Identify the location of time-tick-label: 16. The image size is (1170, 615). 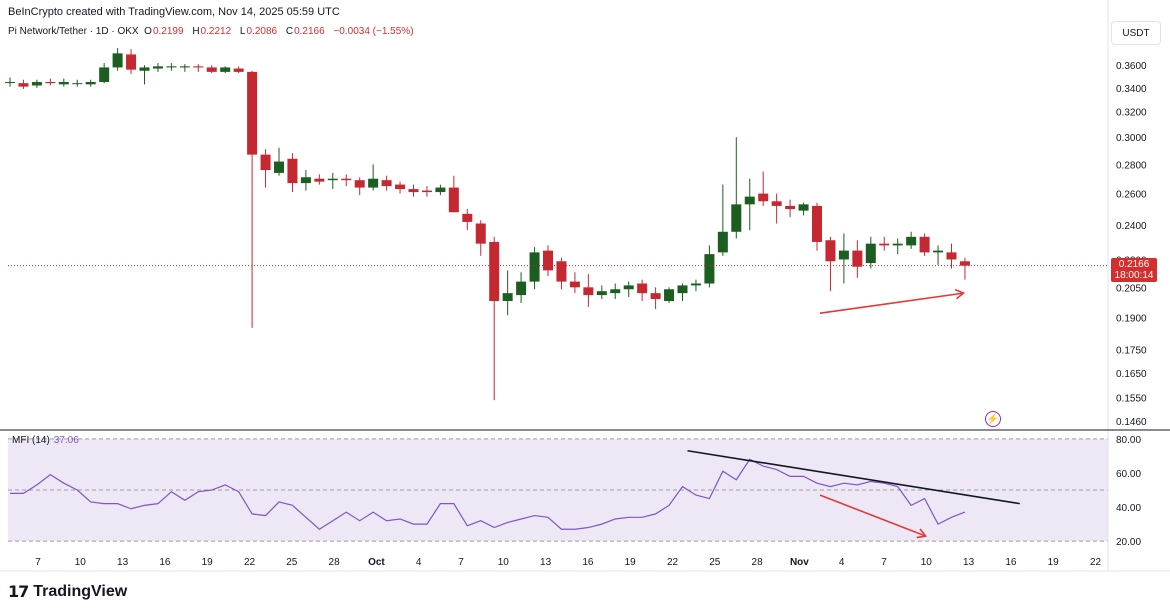
(165, 562).